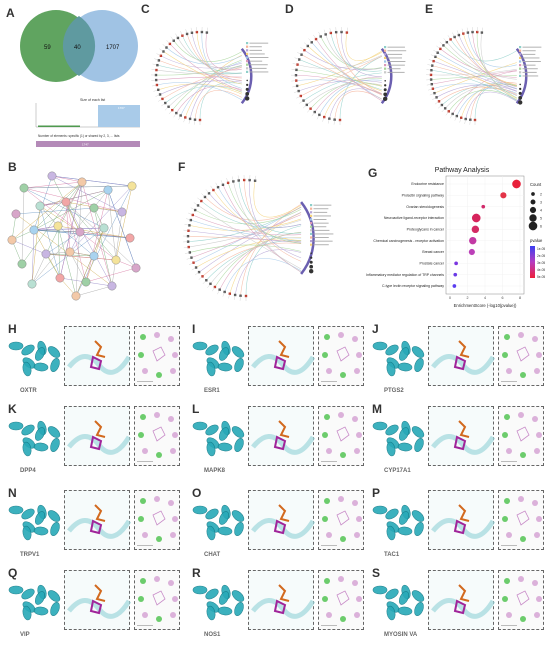 The image size is (554, 653). Describe the element at coordinates (218, 358) in the screenshot. I see `protein-structure` at that location.